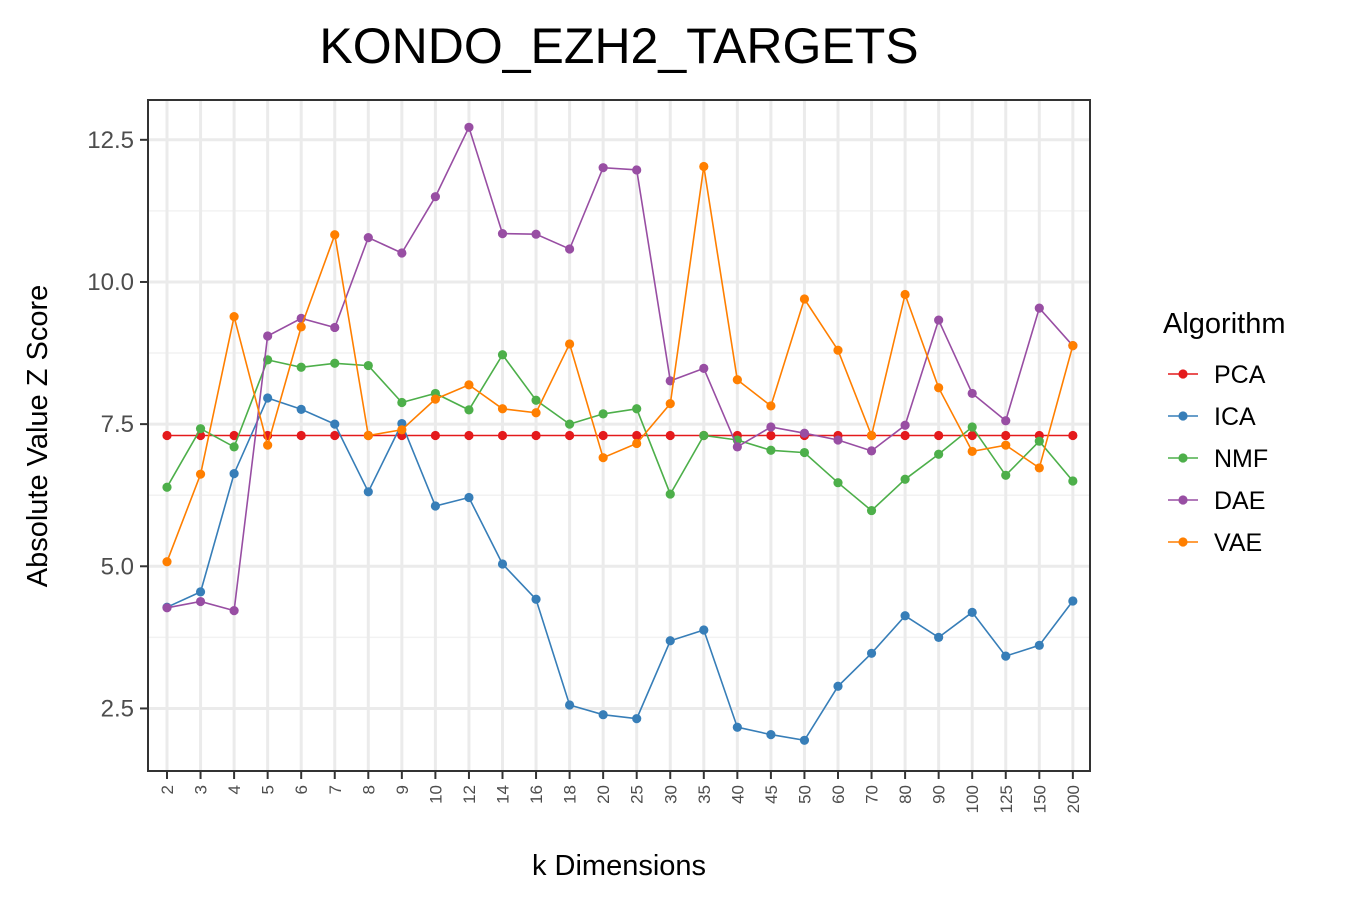 The width and height of the screenshot is (1350, 900). Describe the element at coordinates (110, 140) in the screenshot. I see `y-tick-label: 12.5` at that location.